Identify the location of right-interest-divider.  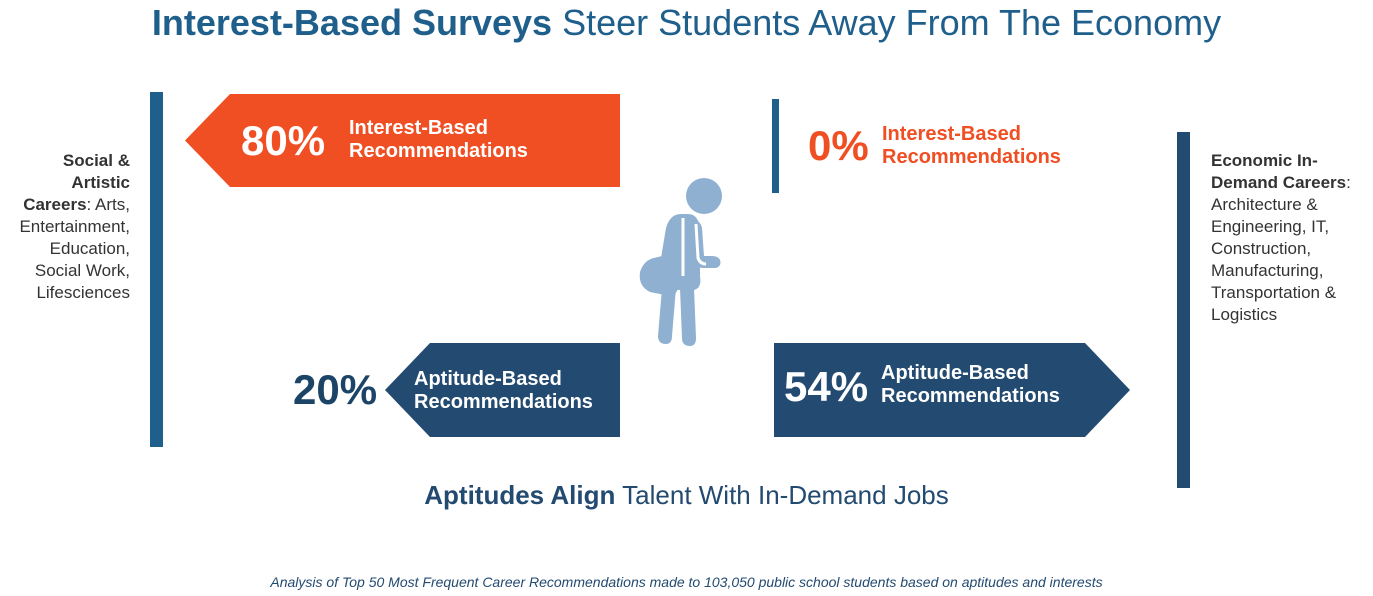
(775, 146).